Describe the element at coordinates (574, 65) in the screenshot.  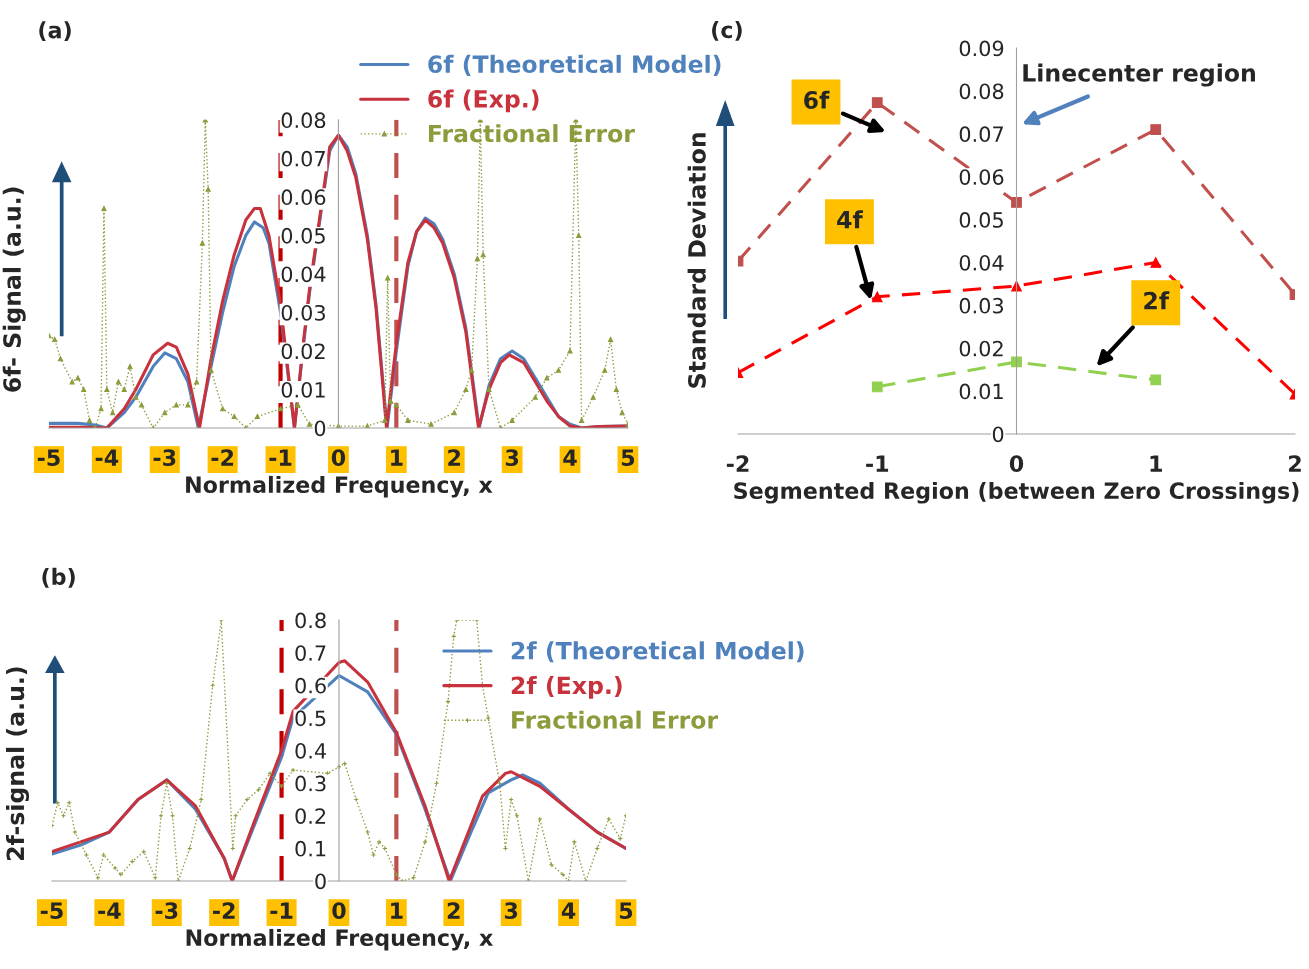
I see `legend-label: 6f (Theoretical Model)` at that location.